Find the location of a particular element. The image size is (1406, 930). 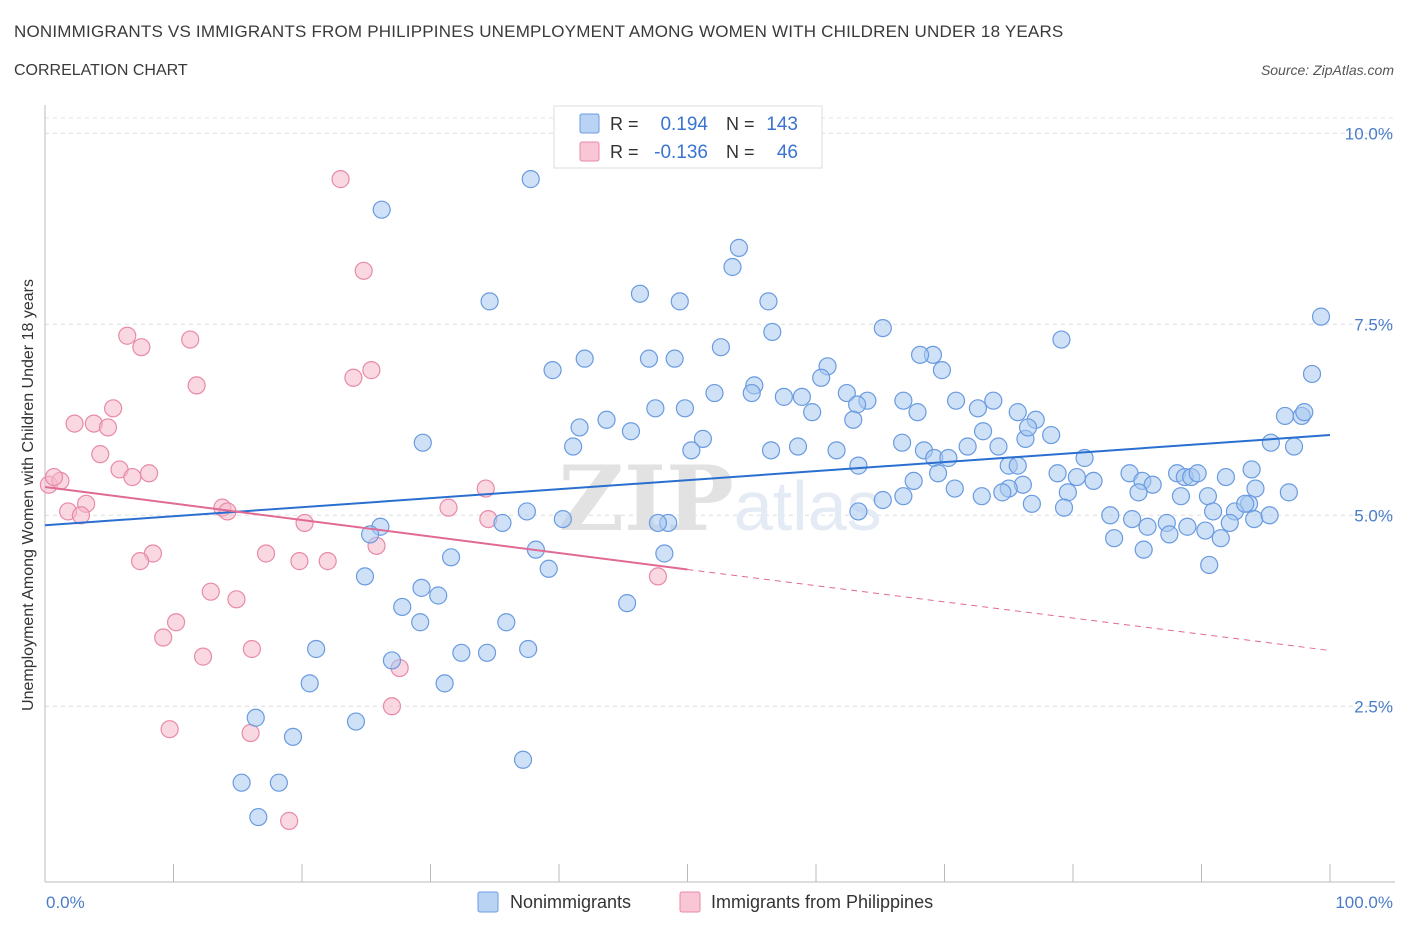

x-tick-labels: 0.0% 100.0% is located at coordinates (719, 902).